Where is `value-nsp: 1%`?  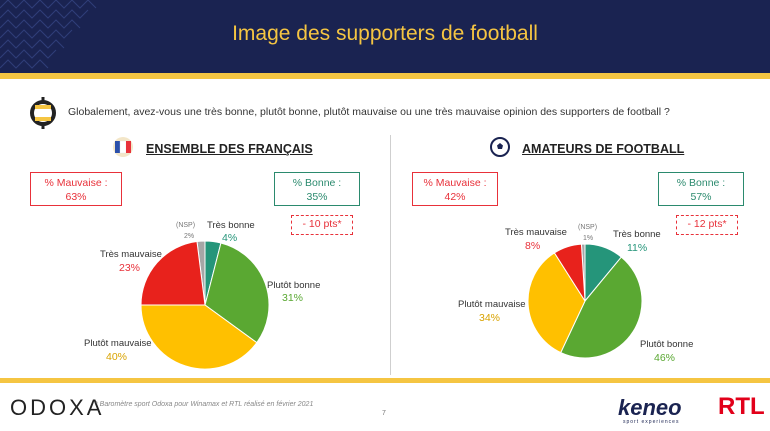
value-nsp: 1% is located at coordinates (588, 238).